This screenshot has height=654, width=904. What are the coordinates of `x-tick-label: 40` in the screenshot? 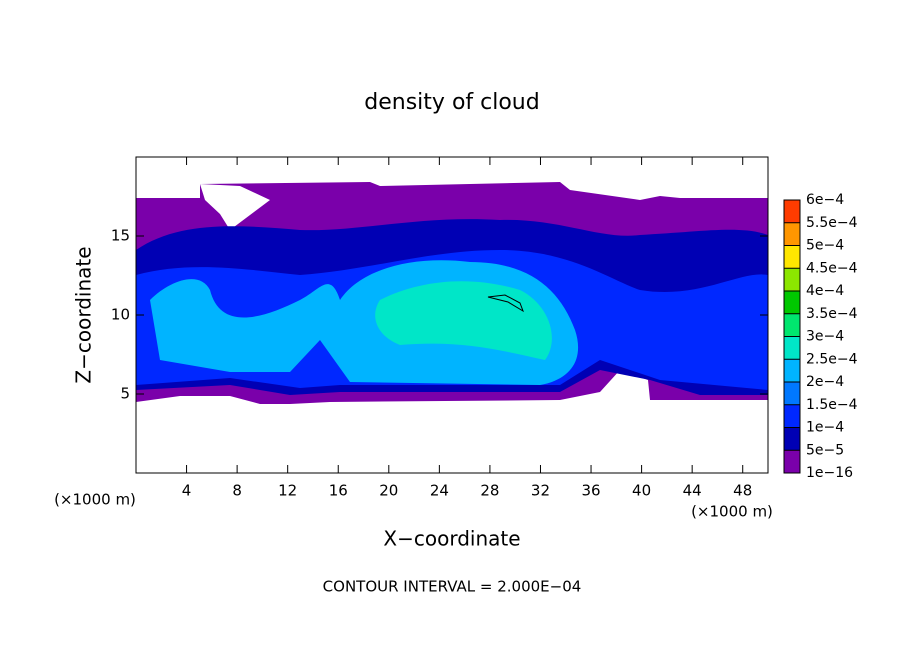 It's located at (641, 491).